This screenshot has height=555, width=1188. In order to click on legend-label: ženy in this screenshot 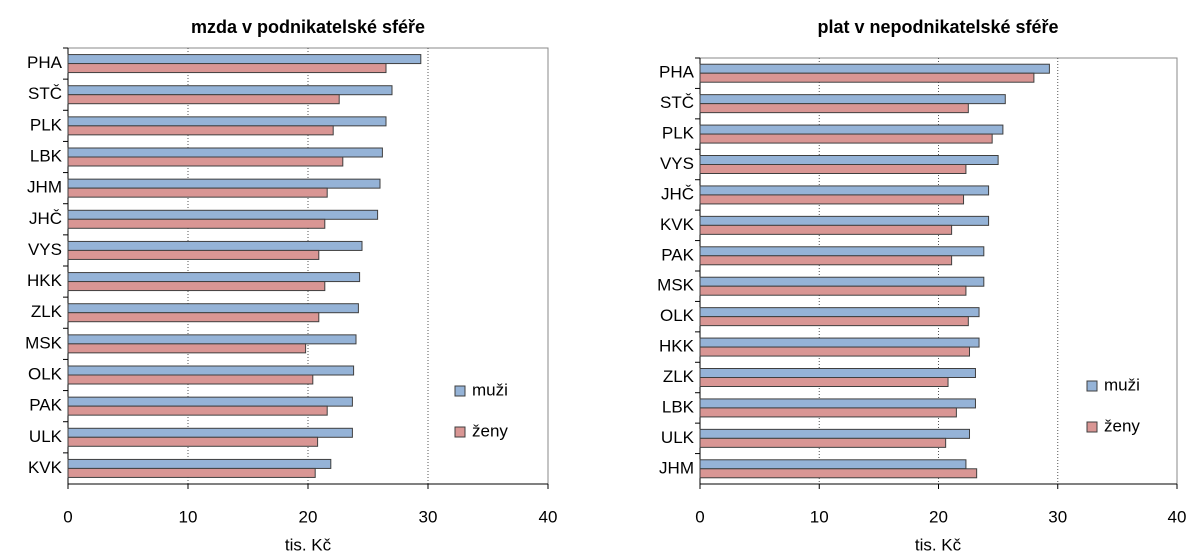, I will do `click(490, 430)`.